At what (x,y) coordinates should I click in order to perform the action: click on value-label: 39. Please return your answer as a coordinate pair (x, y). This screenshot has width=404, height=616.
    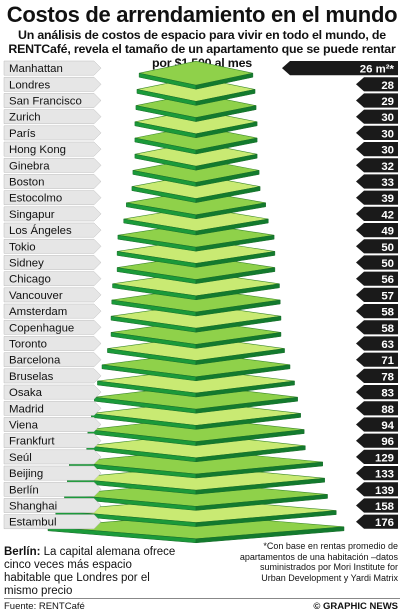
    Looking at the image, I should click on (387, 199).